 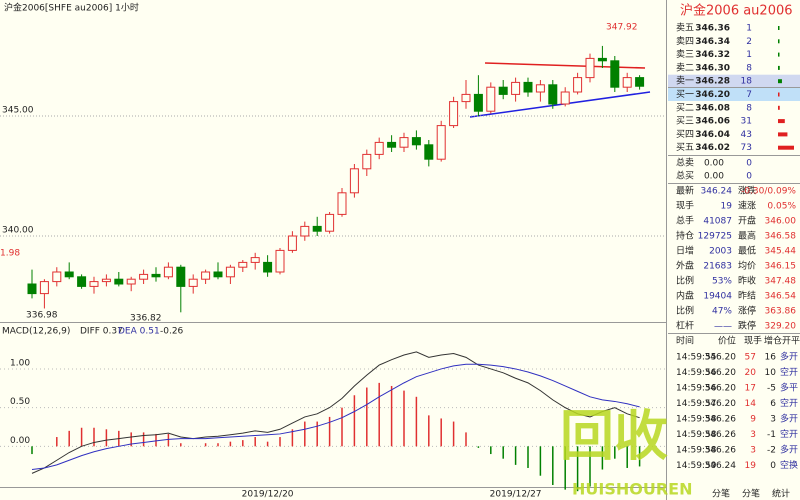 What do you see at coordinates (685, 326) in the screenshot?
I see `stat-cell: 杠杆` at bounding box center [685, 326].